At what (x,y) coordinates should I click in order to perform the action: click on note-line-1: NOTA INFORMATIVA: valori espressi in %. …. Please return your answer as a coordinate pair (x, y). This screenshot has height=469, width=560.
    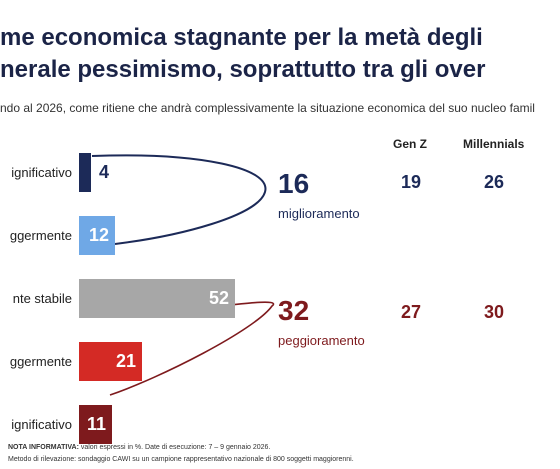
    Looking at the image, I should click on (139, 447).